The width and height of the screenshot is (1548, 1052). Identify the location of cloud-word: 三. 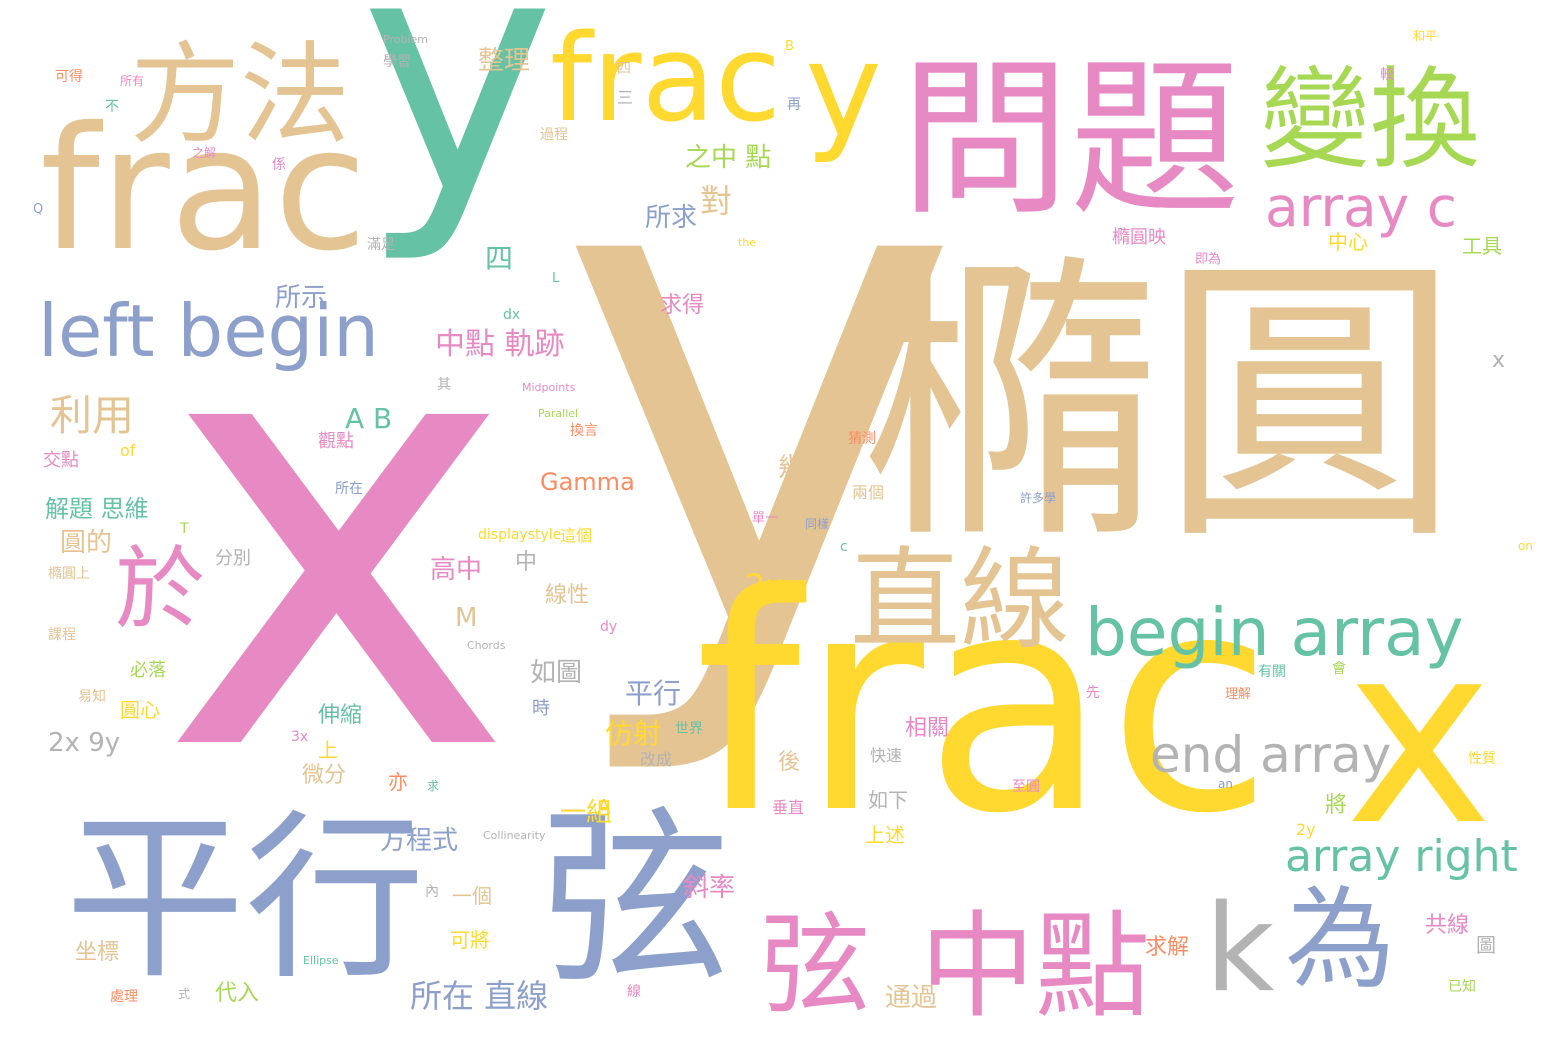
(625, 97).